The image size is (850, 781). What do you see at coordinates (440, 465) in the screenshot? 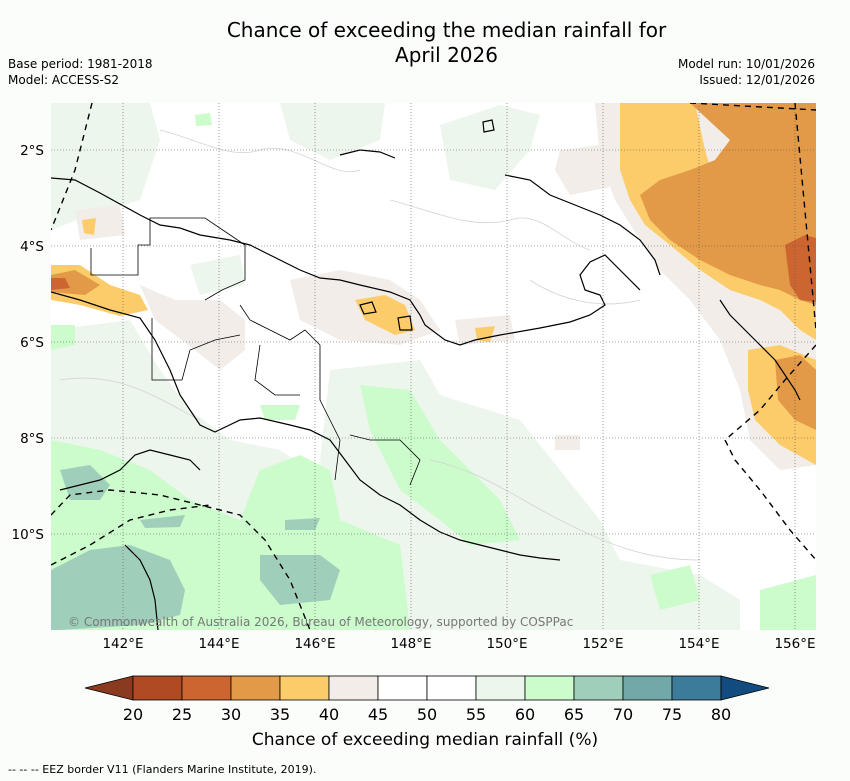
I see `patch-60-65-central` at bounding box center [440, 465].